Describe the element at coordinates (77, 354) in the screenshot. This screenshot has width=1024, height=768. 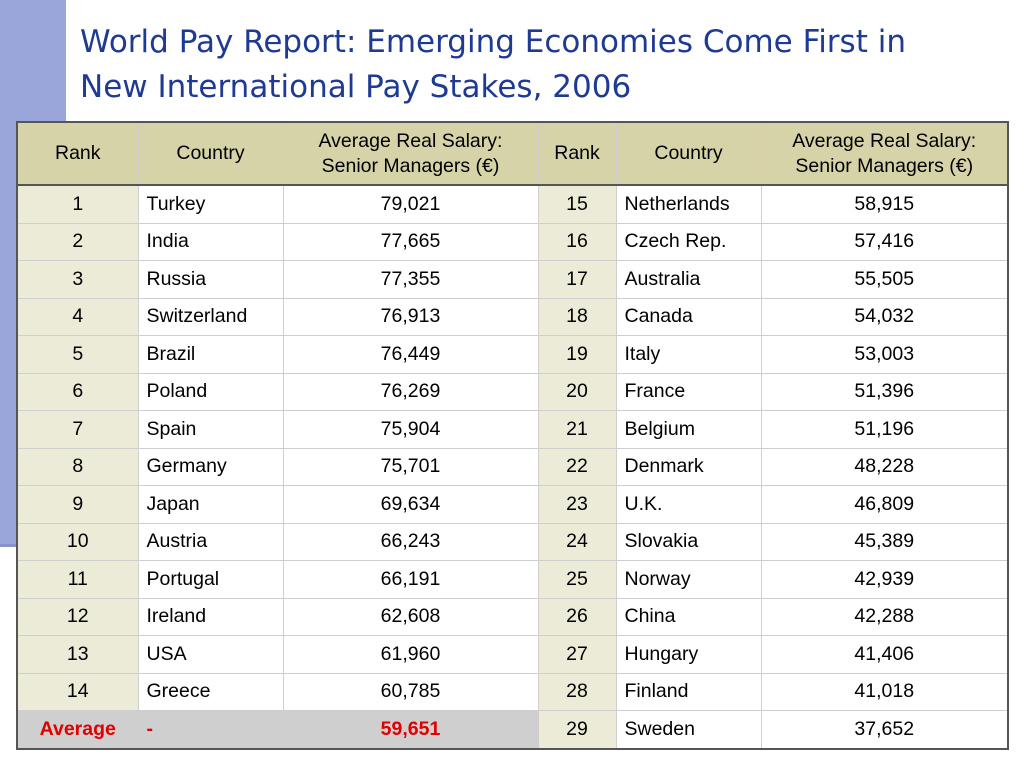
I see `rank-cell-left: 5` at that location.